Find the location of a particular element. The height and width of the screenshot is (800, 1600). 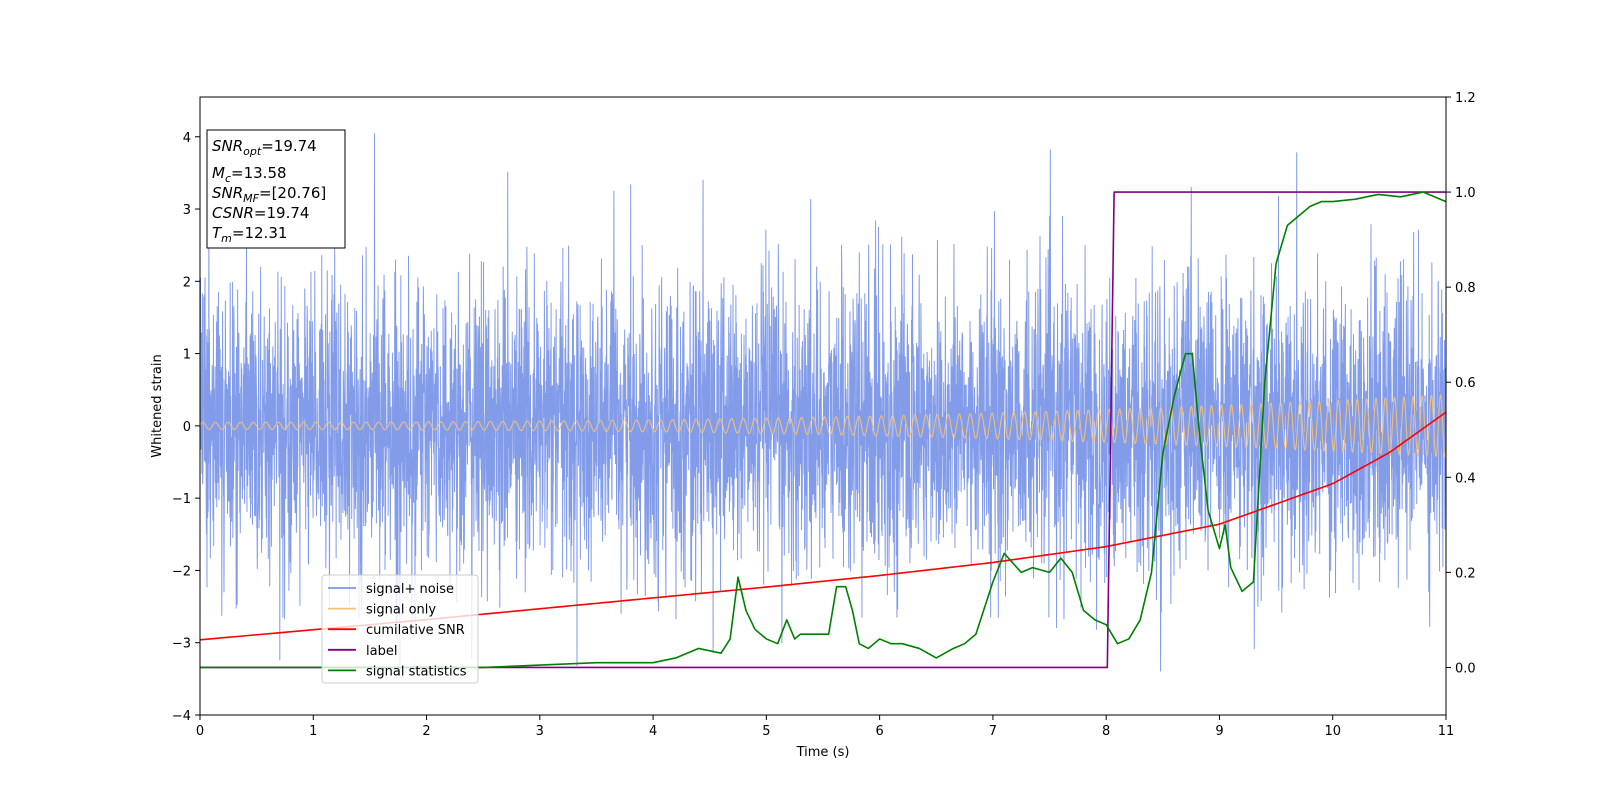

y-left-tick-label: 3 is located at coordinates (187, 210).